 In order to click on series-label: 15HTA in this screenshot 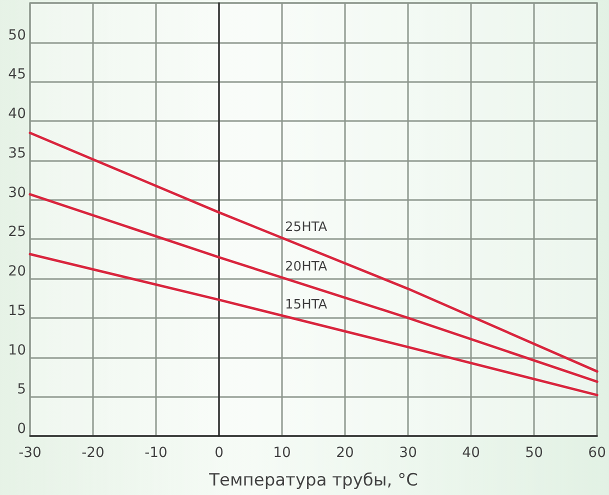, I will do `click(306, 305)`.